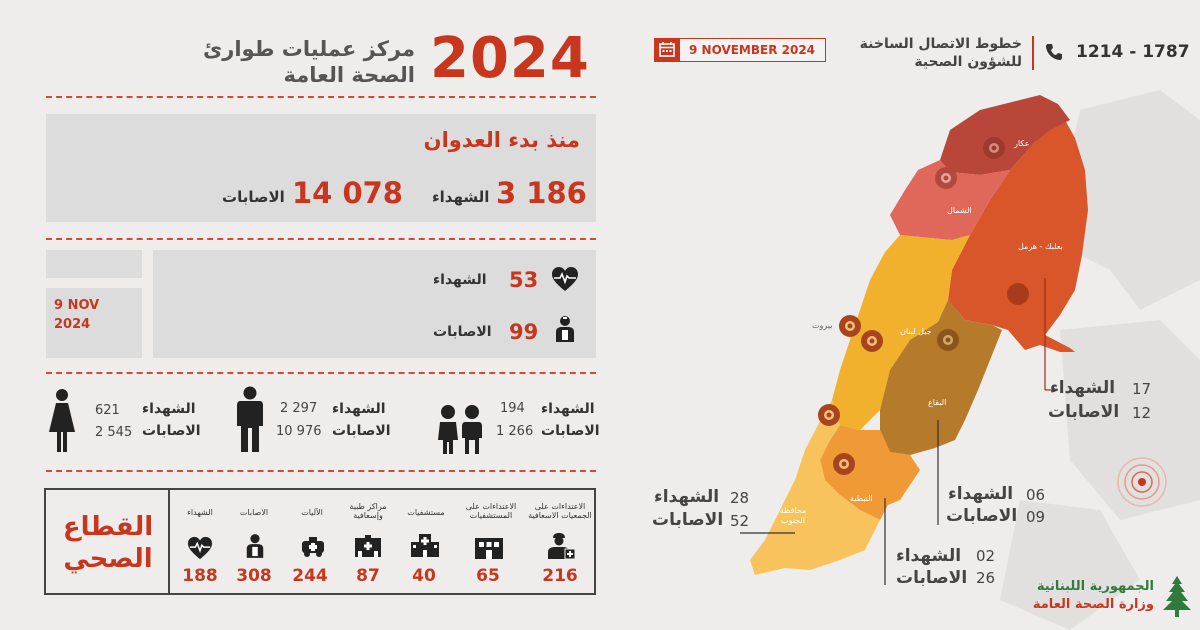  What do you see at coordinates (460, 430) in the screenshot?
I see `children-icon` at bounding box center [460, 430].